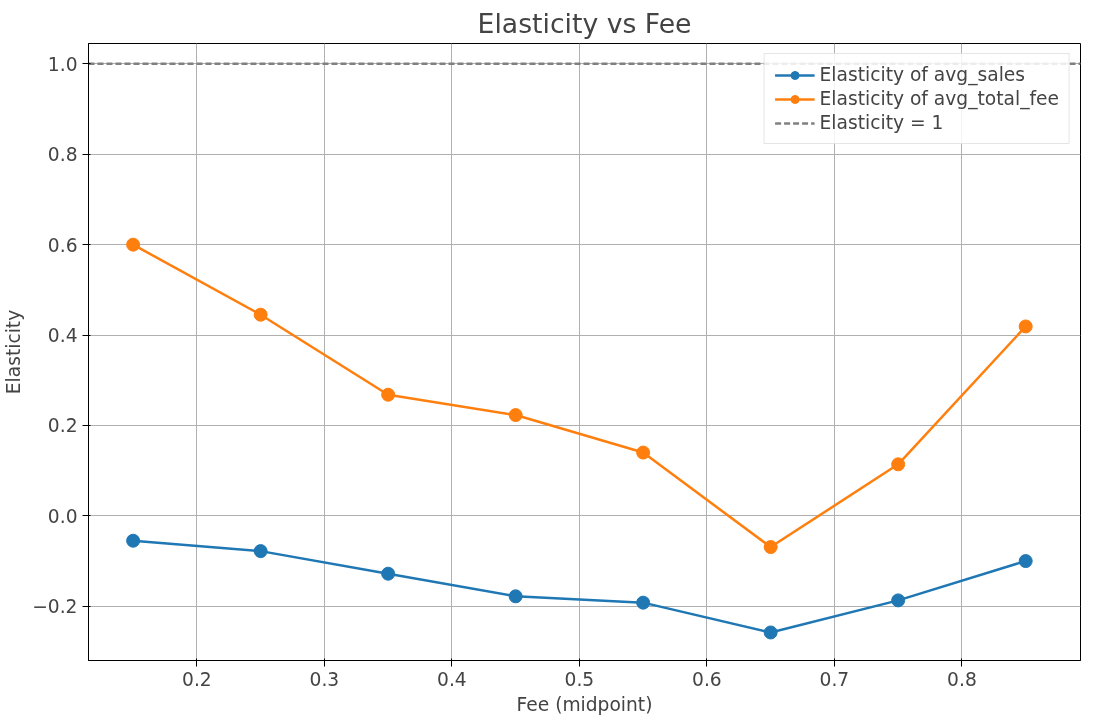 The image size is (1109, 727). Describe the element at coordinates (579, 679) in the screenshot. I see `x-tick-label: 0.5` at that location.